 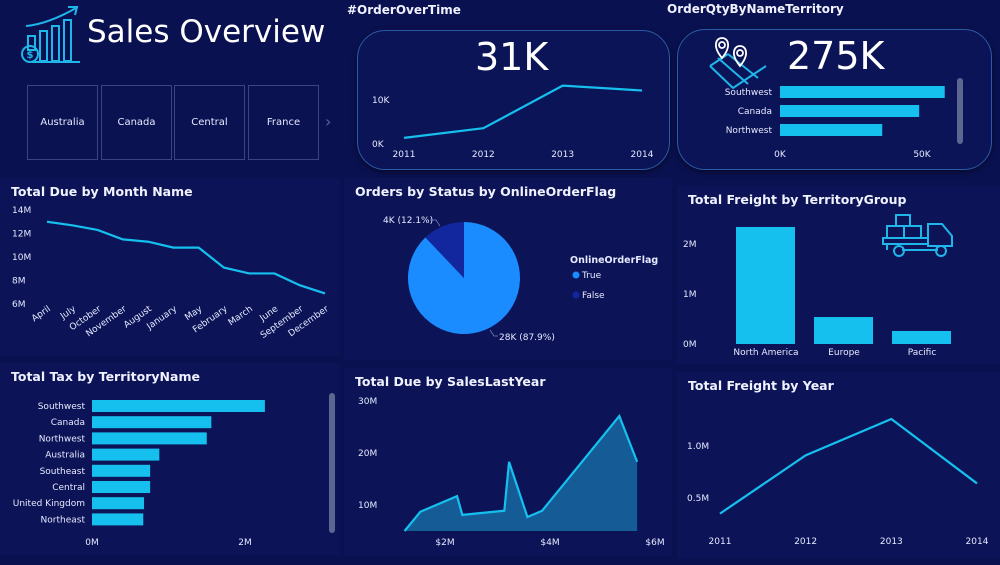 I want to click on map-pins-icon, so click(x=738, y=63).